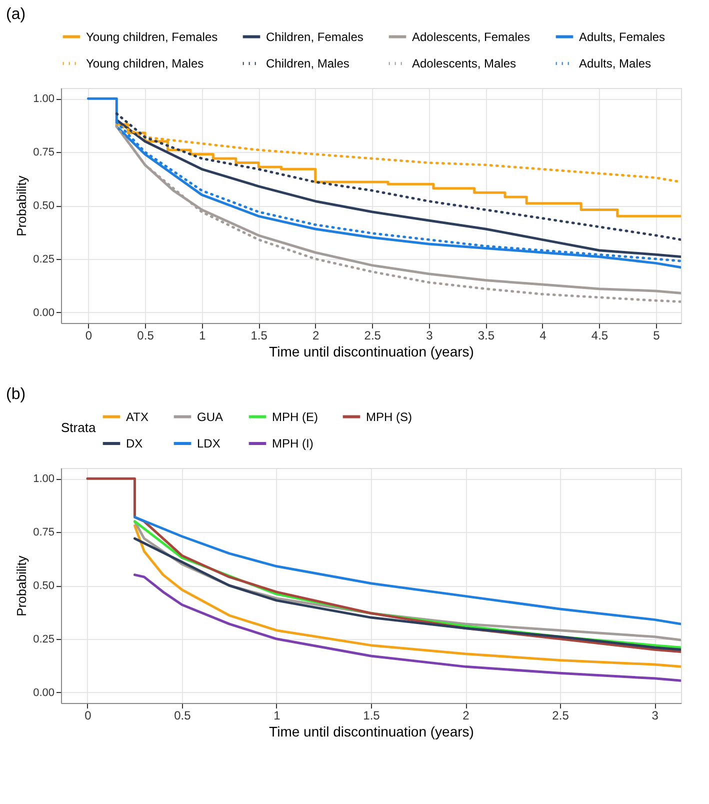  Describe the element at coordinates (308, 63) in the screenshot. I see `legend-label: Children, Males` at that location.